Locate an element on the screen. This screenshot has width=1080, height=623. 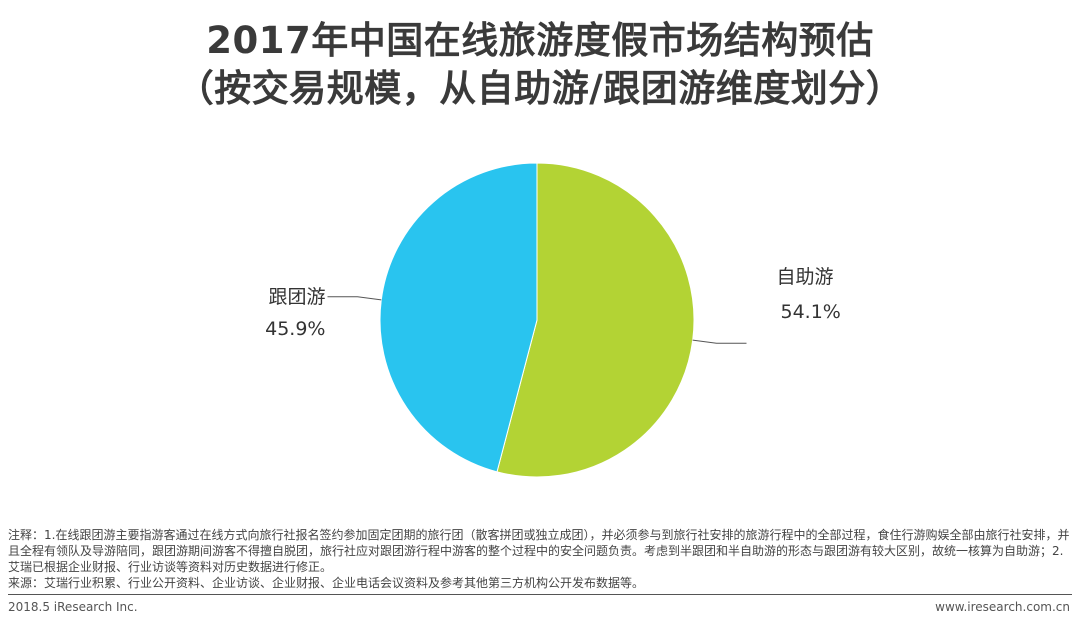
slice-category-label-zizhuyou: 自助游 is located at coordinates (805, 277).